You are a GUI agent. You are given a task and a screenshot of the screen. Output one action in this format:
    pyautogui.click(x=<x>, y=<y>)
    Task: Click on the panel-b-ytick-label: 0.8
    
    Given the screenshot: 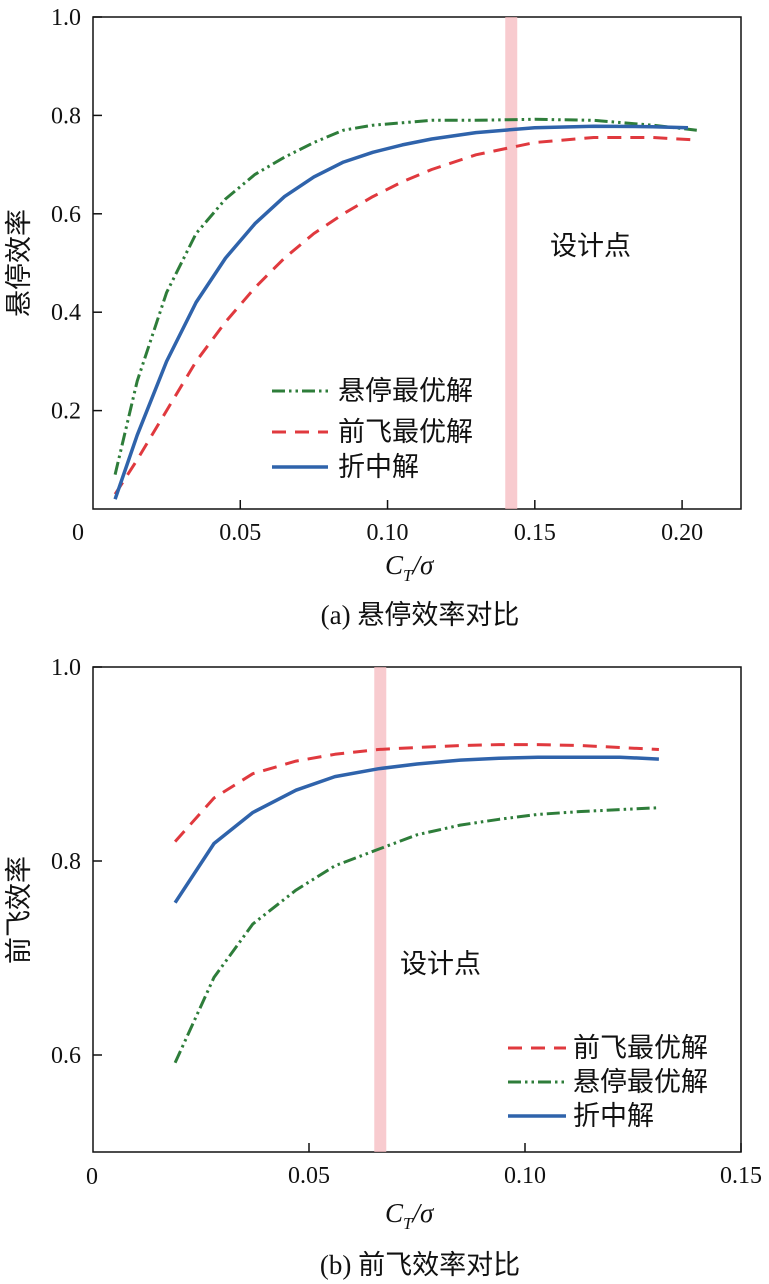 What is the action you would take?
    pyautogui.click(x=66, y=862)
    